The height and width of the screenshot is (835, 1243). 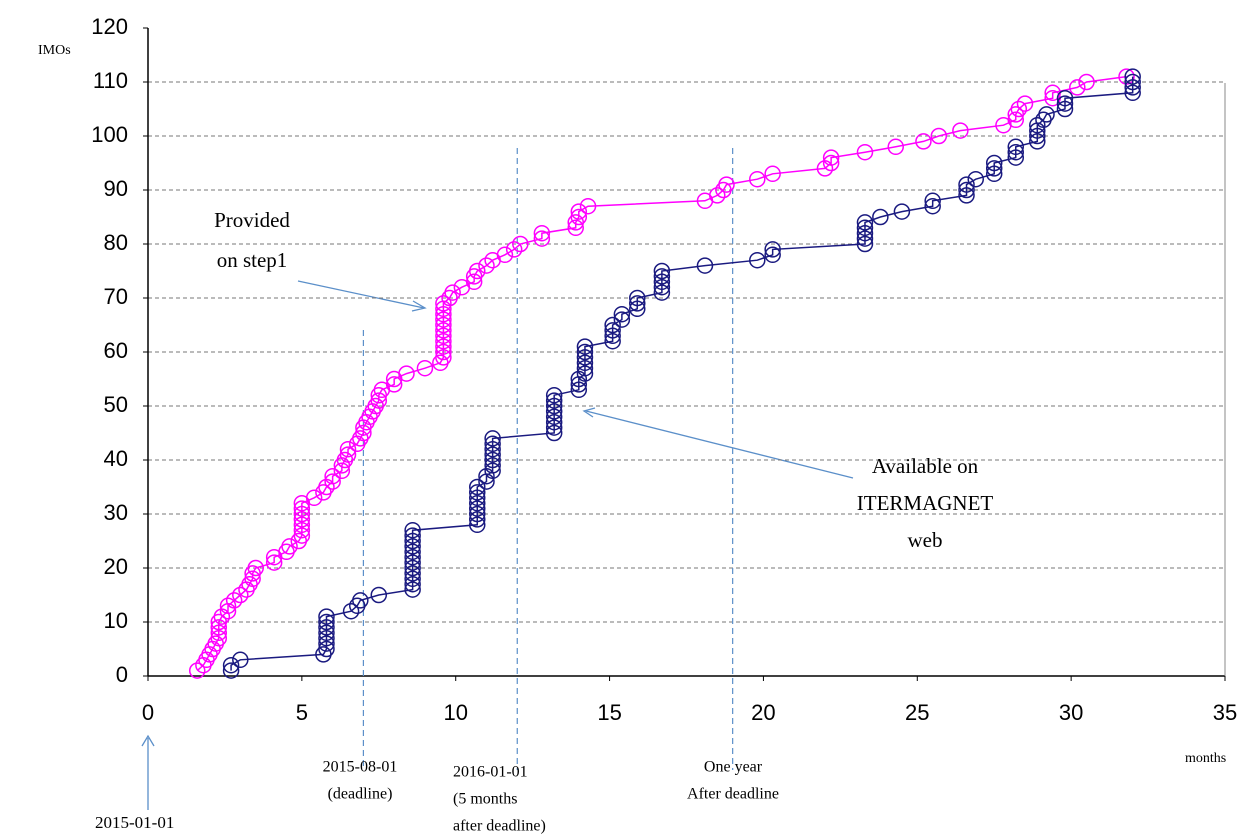 What do you see at coordinates (490, 772) in the screenshot?
I see `reference-label: 2016-01-01` at bounding box center [490, 772].